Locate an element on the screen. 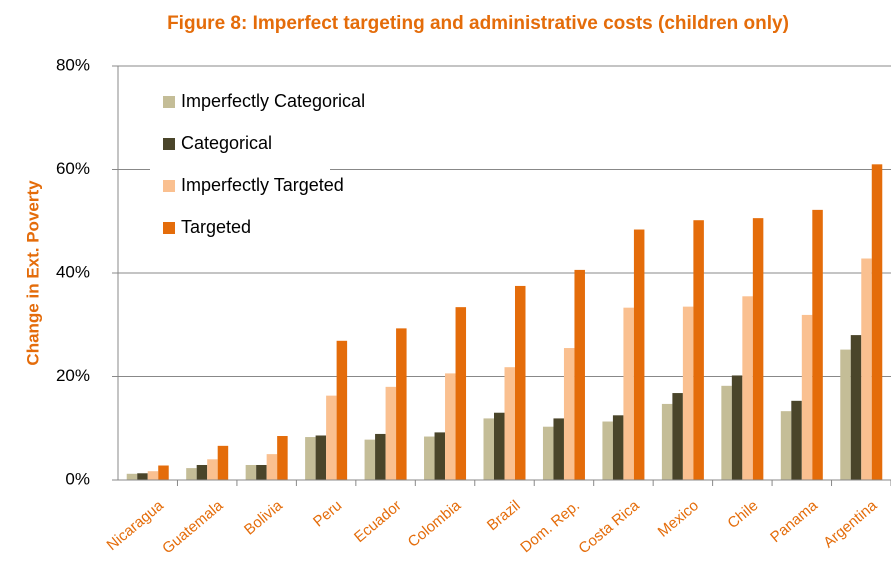 The image size is (891, 588). x-tick-label: Dom. Rep. is located at coordinates (550, 526).